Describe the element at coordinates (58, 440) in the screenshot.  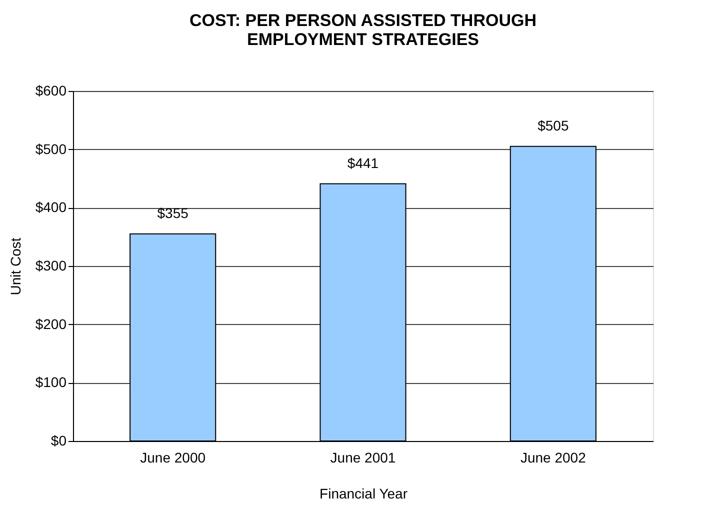
I see `y-tick-label: $0` at that location.